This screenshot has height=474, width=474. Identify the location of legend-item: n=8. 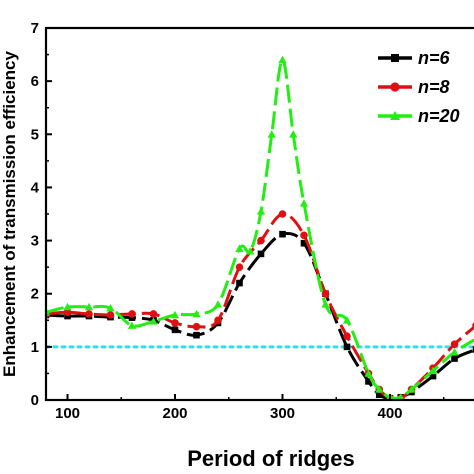
(414, 87).